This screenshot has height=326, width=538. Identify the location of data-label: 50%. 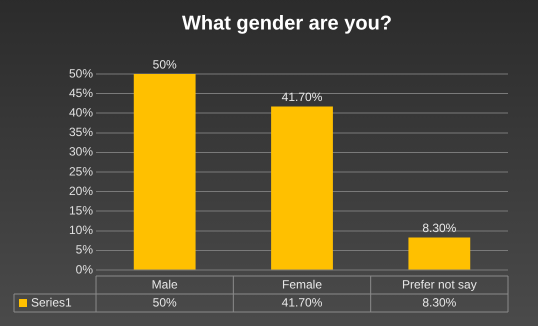
(165, 302).